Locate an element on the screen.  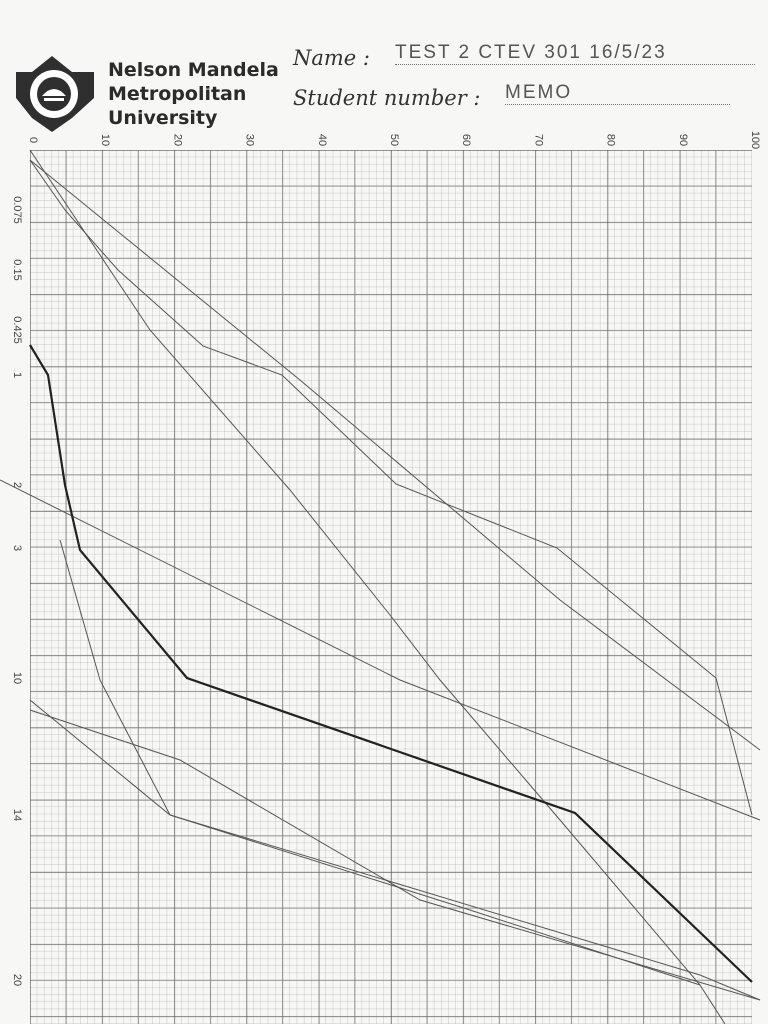
name-label: Name : is located at coordinates (331, 58).